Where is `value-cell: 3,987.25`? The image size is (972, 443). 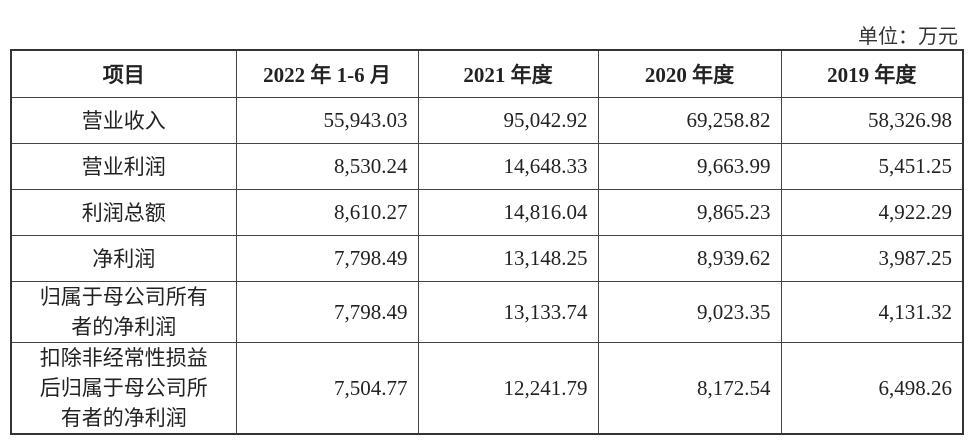
value-cell: 3,987.25 is located at coordinates (872, 258).